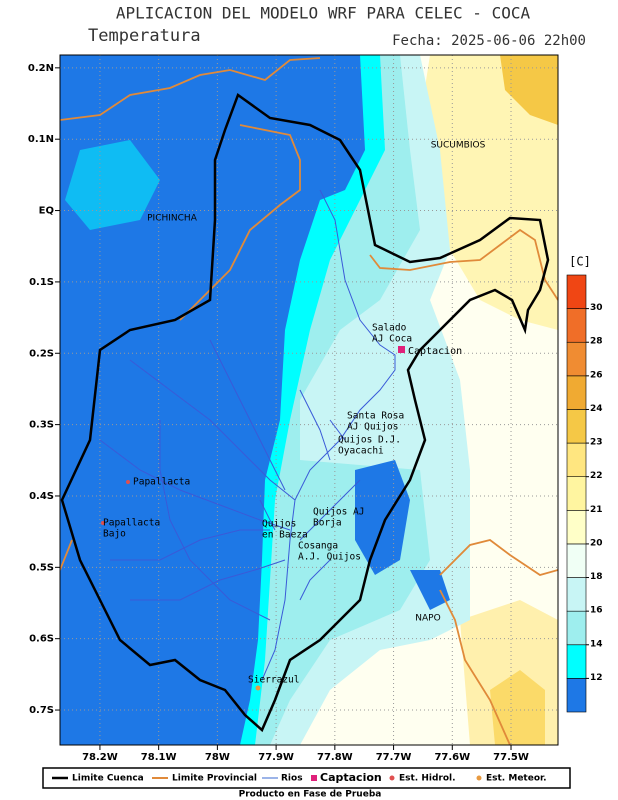 This screenshot has width=618, height=800. I want to click on x-tick-label: 77.7W, so click(394, 757).